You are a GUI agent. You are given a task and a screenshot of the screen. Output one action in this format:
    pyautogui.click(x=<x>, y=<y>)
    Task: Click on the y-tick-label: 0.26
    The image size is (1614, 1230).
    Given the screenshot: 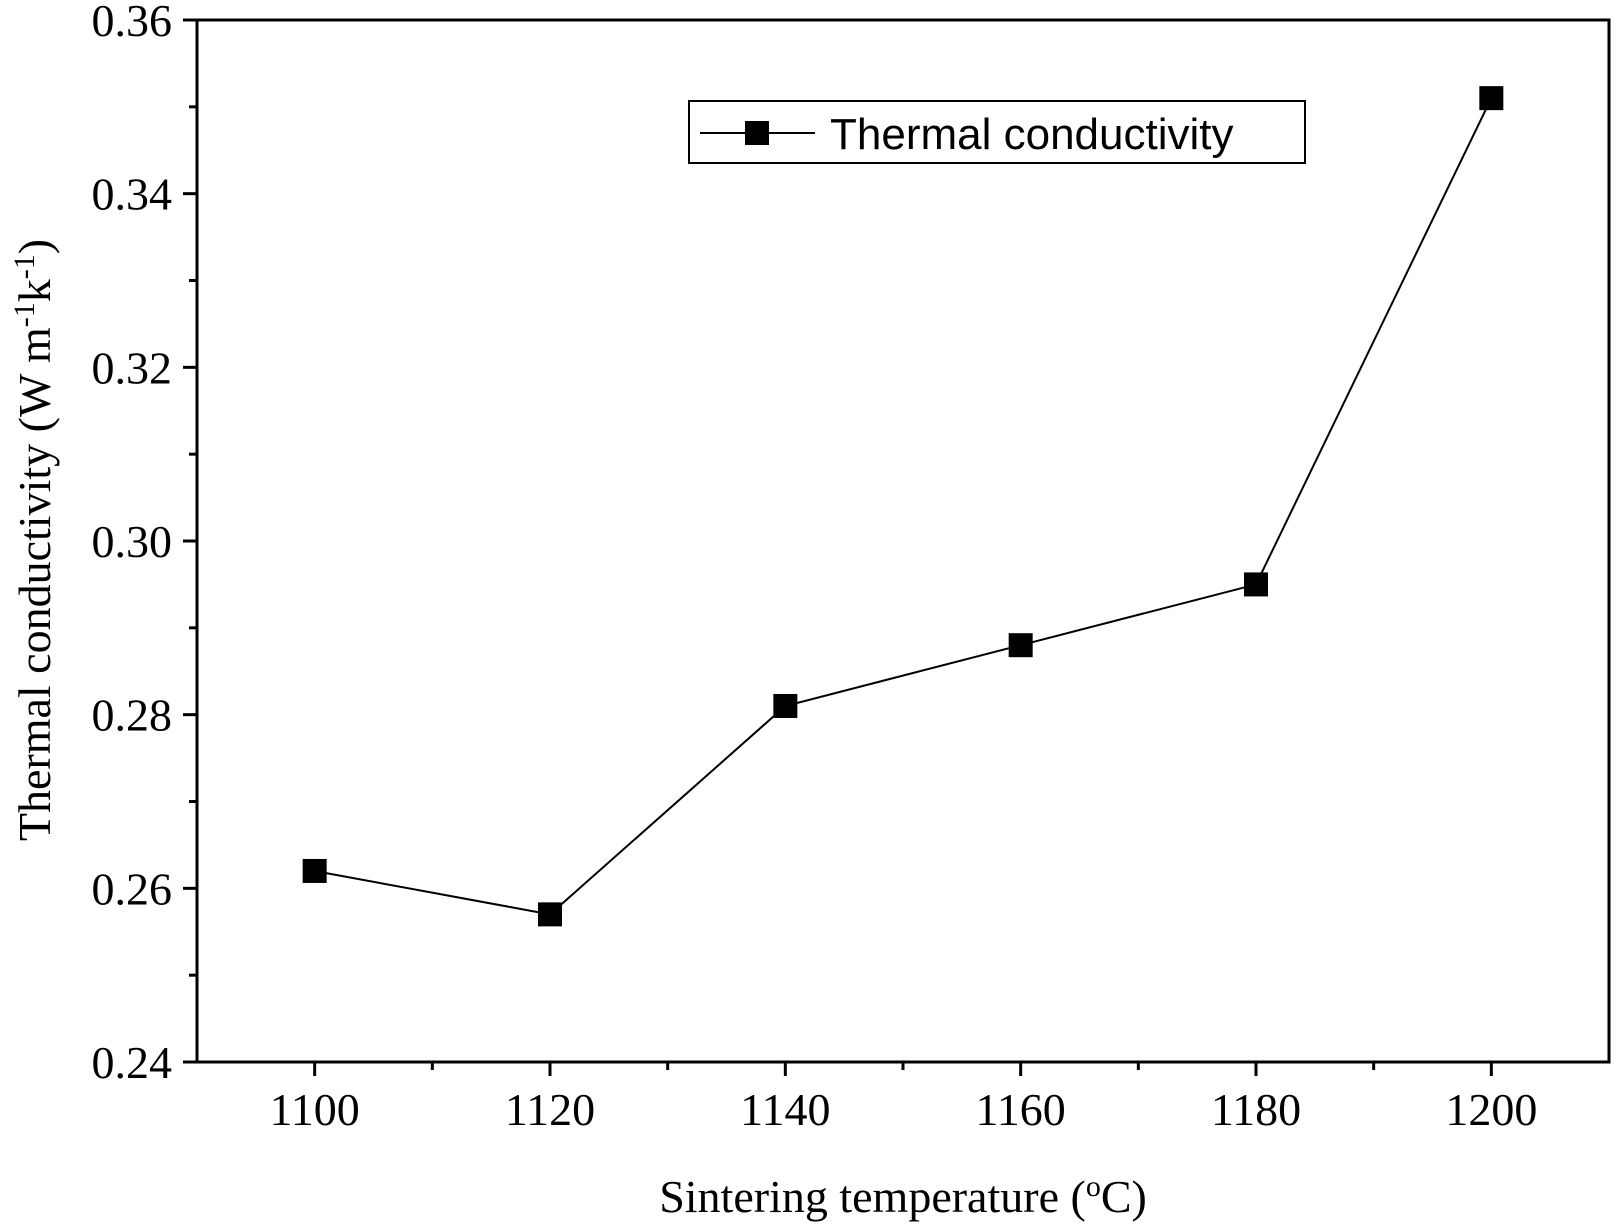 What is the action you would take?
    pyautogui.click(x=132, y=888)
    